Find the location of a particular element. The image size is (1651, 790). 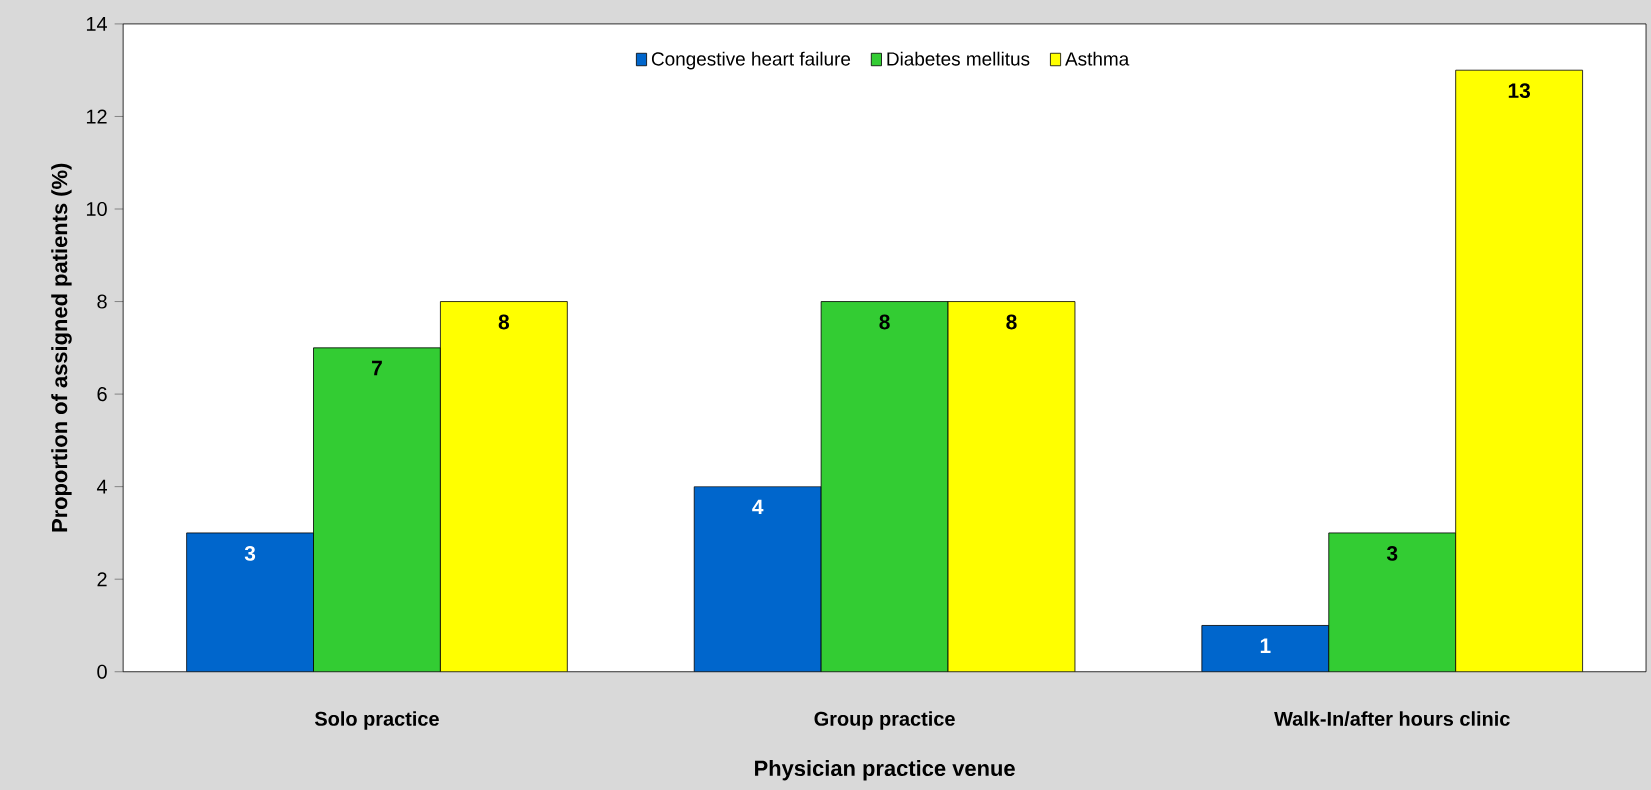

y-tick-label: 12 is located at coordinates (96, 116).